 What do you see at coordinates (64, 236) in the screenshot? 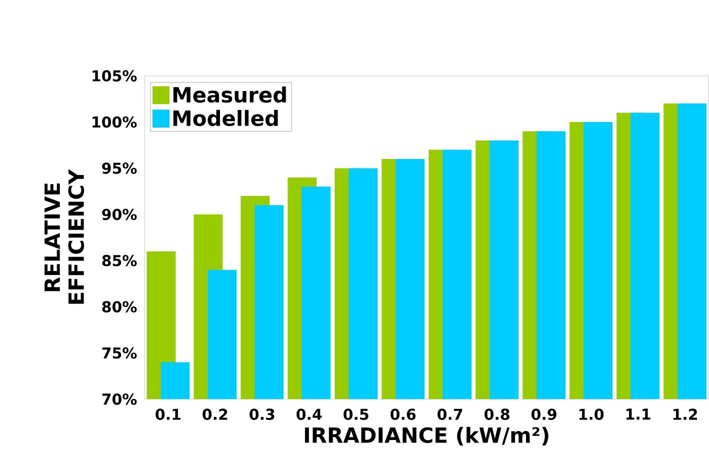
I see `y-axis-title: RELATIVE EFFICIENCY` at bounding box center [64, 236].